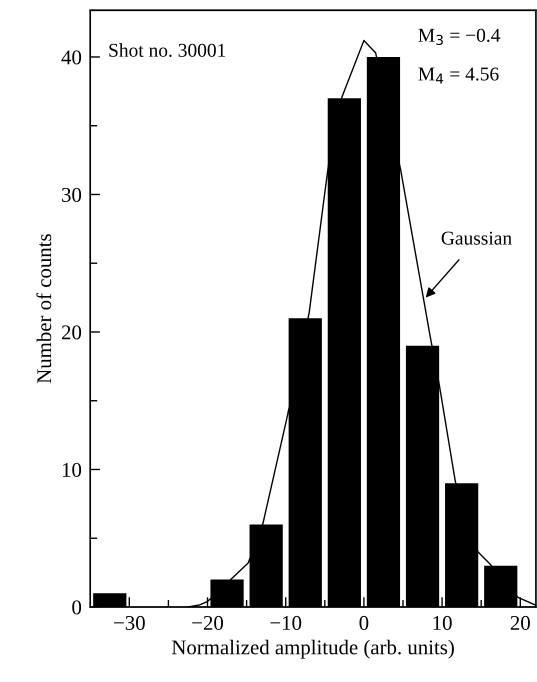 Image resolution: width=537 pixels, height=682 pixels. I want to click on x-tick-label: 20, so click(520, 623).